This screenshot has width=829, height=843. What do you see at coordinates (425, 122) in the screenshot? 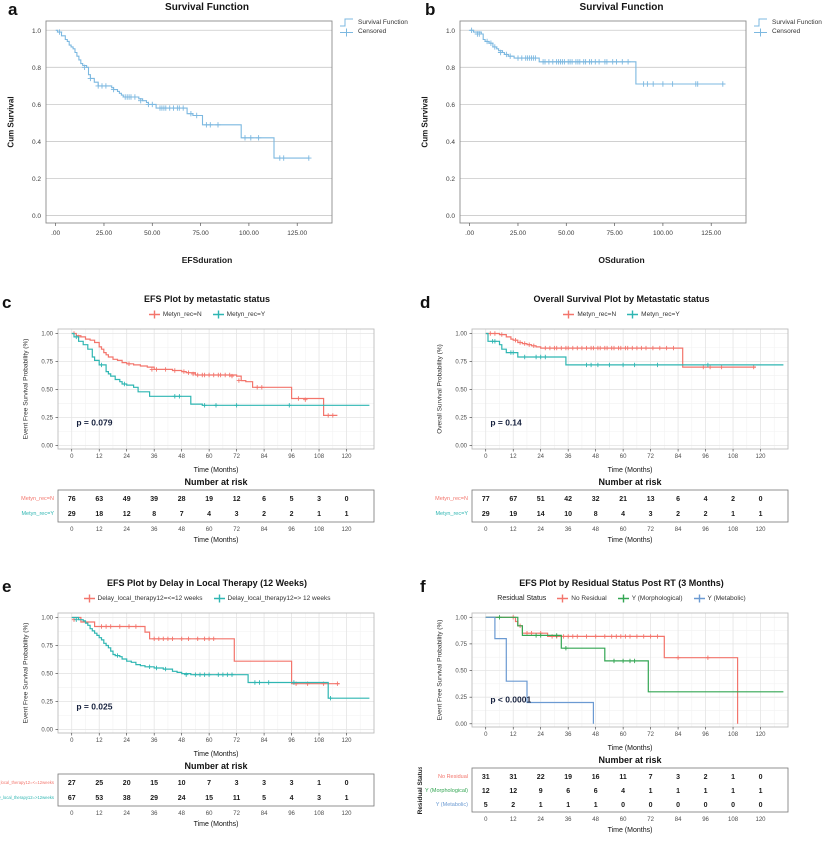
I see `y-axis-label: Cum Survival` at bounding box center [425, 122].